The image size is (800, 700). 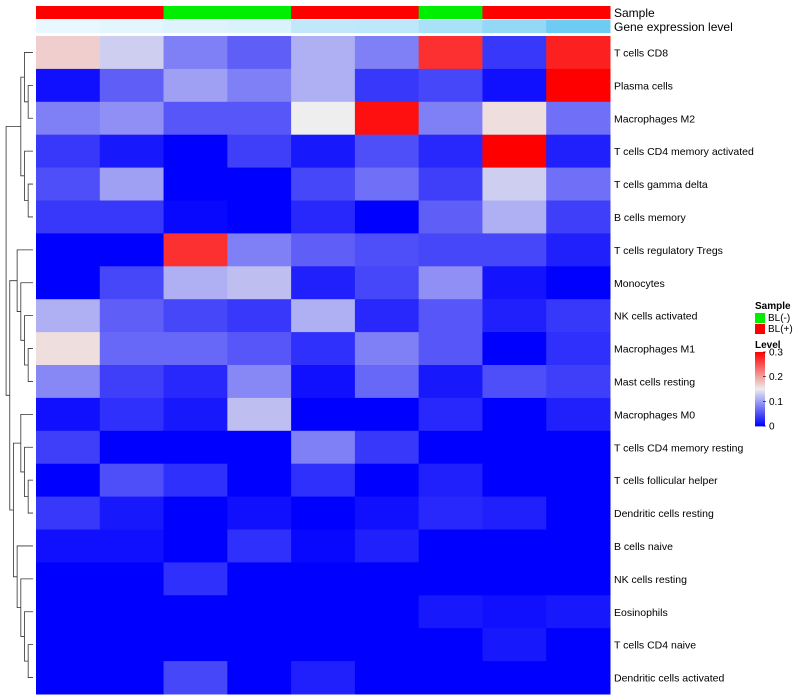 I want to click on level-legend-title: Level, so click(x=768, y=345).